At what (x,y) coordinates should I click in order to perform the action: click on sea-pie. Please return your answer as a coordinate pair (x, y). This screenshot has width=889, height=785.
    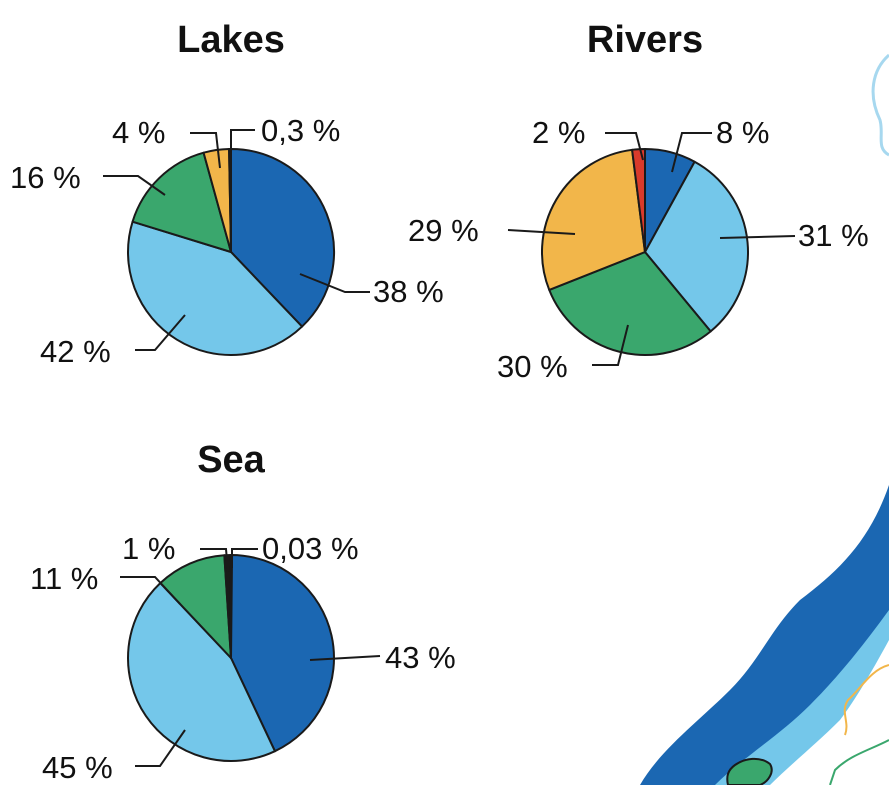
    Looking at the image, I should click on (231, 658).